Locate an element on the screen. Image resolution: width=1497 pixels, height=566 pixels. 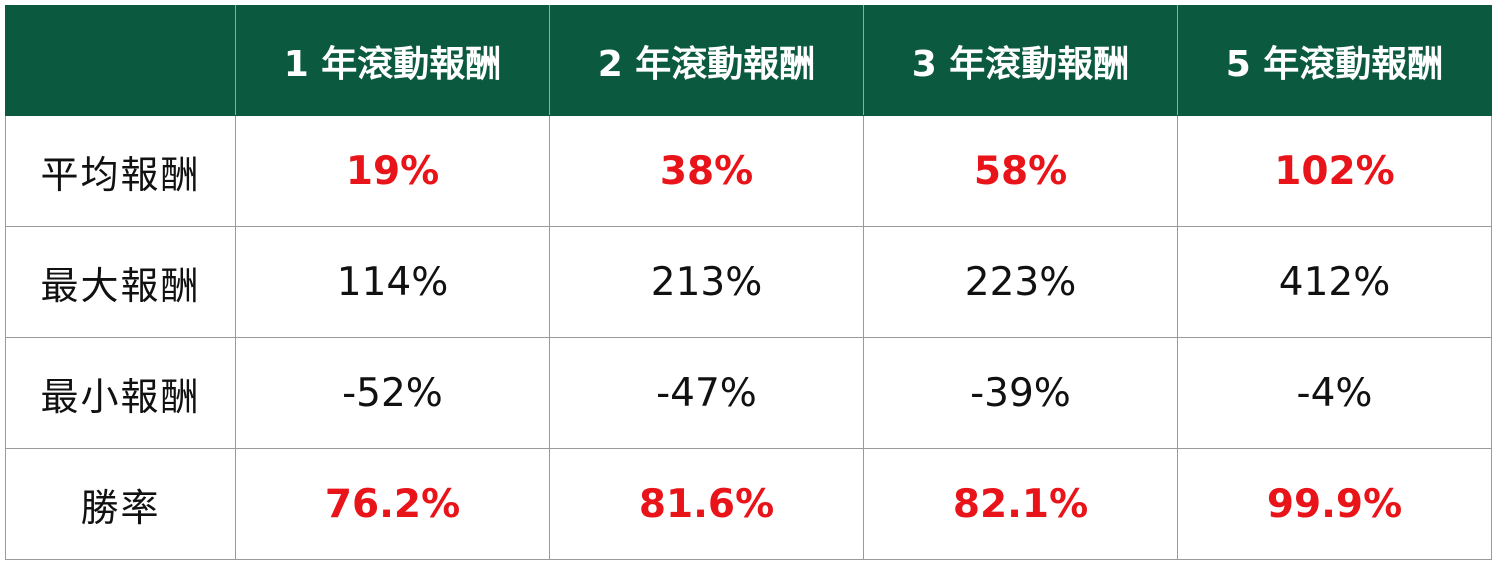
header-2y-rolling-return: 2 年滾動報酬 is located at coordinates (706, 60).